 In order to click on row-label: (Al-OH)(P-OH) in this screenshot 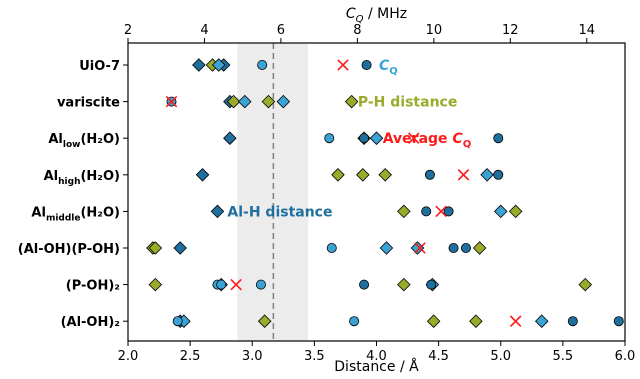, I will do `click(69, 249)`.